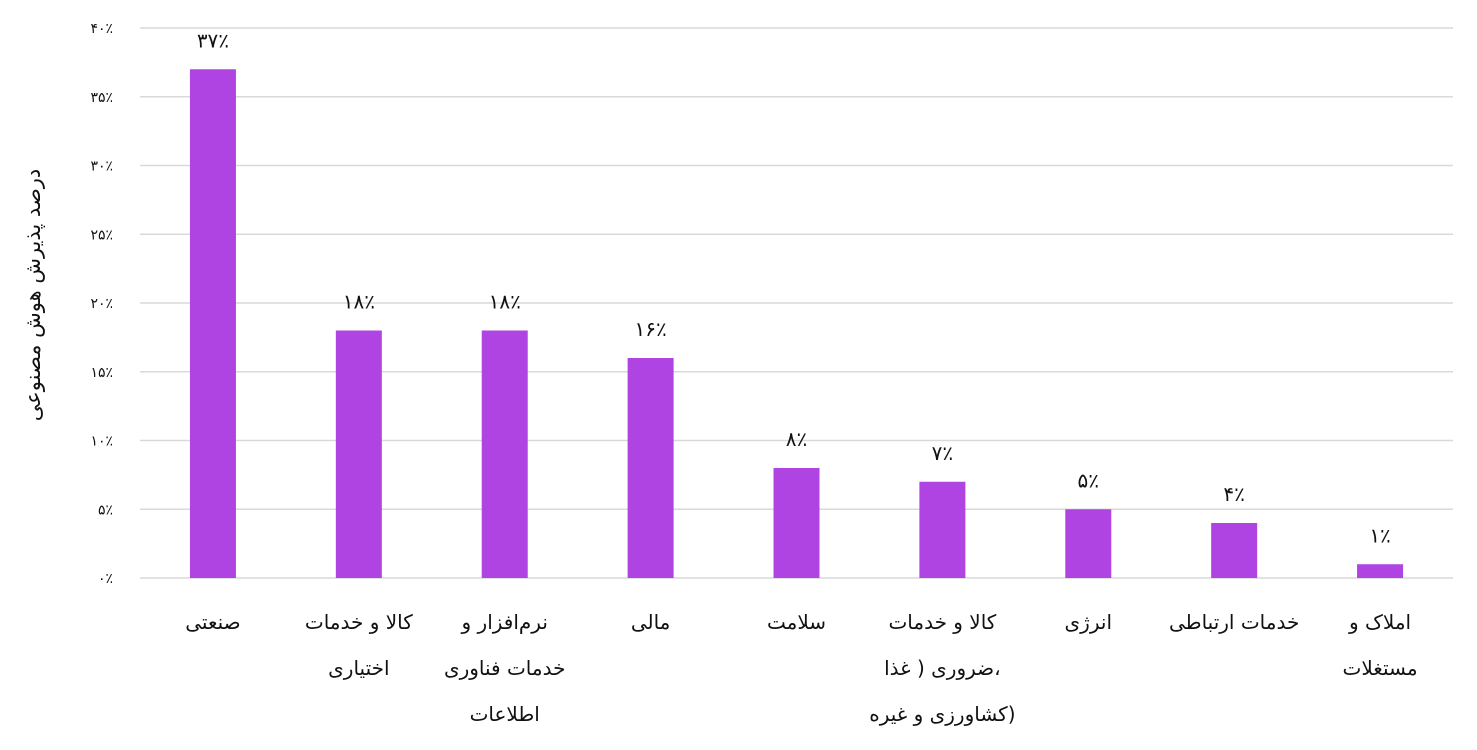 The image size is (1477, 750). Describe the element at coordinates (105, 510) in the screenshot. I see `y-tick-label: ۵٪` at that location.